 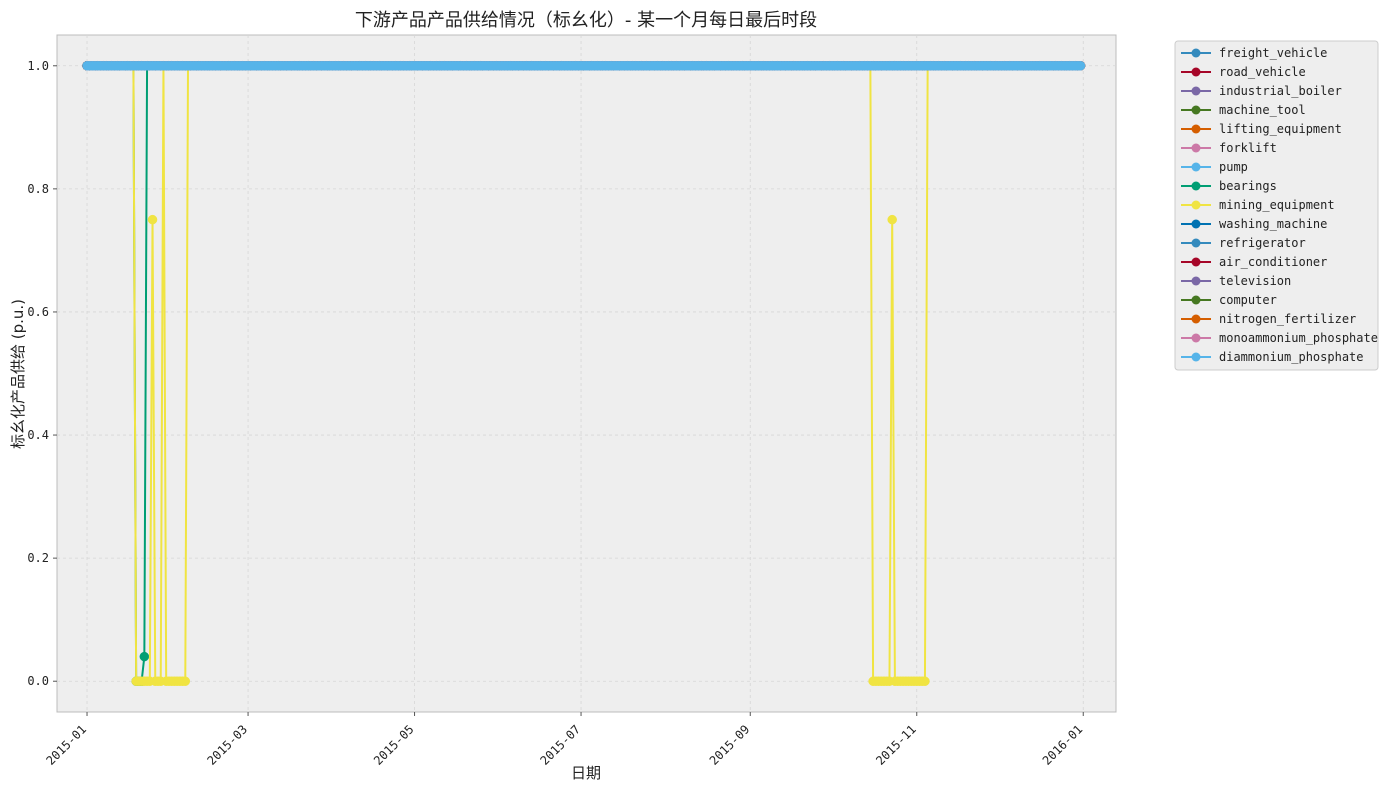 What do you see at coordinates (586, 20) in the screenshot?
I see `chart-title: 下游产品产品供给情况（标幺化）- 某一个月每日最后时段` at bounding box center [586, 20].